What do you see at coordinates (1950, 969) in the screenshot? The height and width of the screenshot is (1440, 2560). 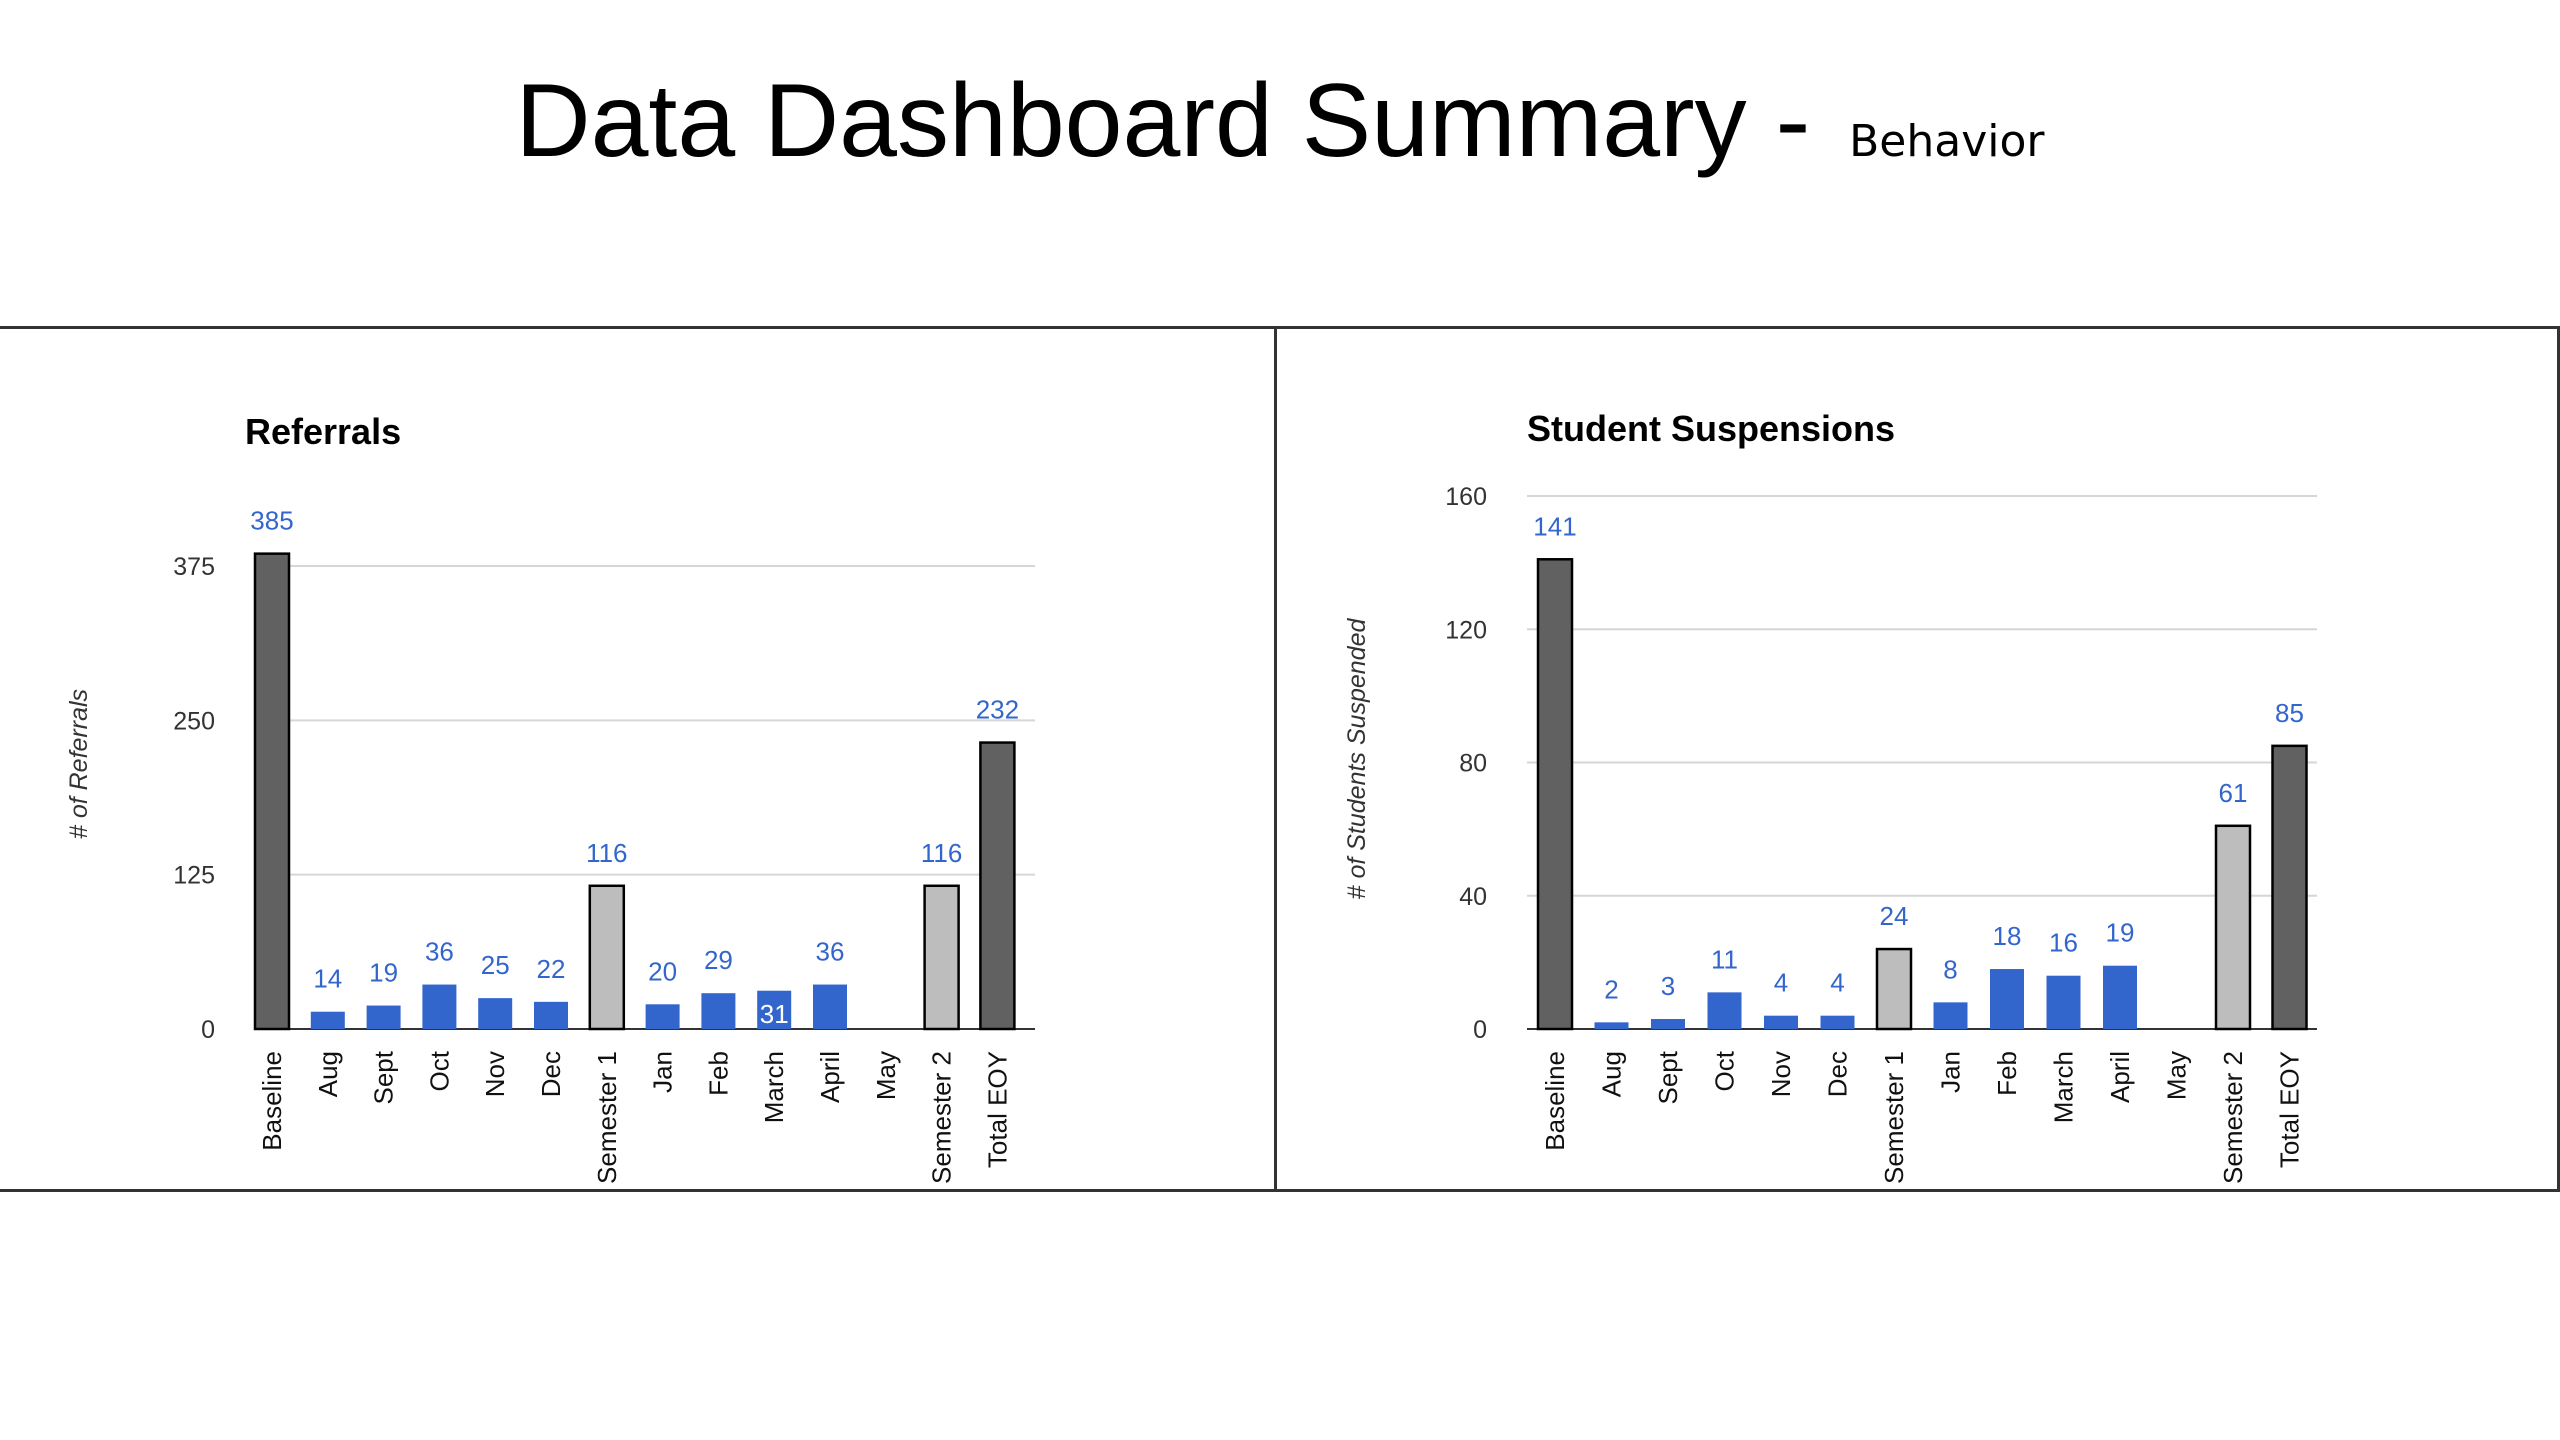 I see `data-label: 8` at bounding box center [1950, 969].